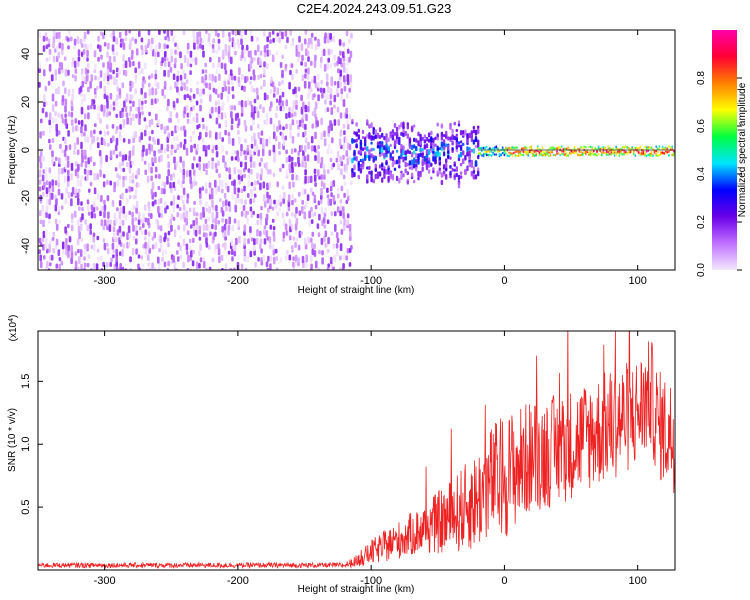 Image resolution: width=750 pixels, height=600 pixels. What do you see at coordinates (26, 381) in the screenshot?
I see `y-tick-label: 1.5` at bounding box center [26, 381].